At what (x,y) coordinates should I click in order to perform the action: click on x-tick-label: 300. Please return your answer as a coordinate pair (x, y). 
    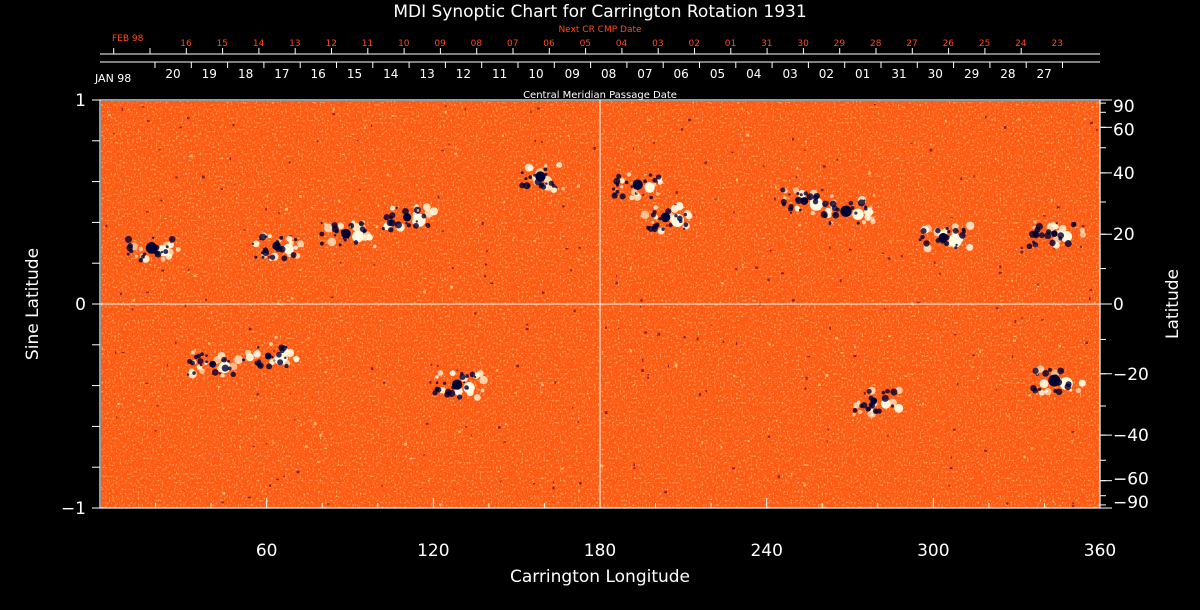
    Looking at the image, I should click on (933, 551).